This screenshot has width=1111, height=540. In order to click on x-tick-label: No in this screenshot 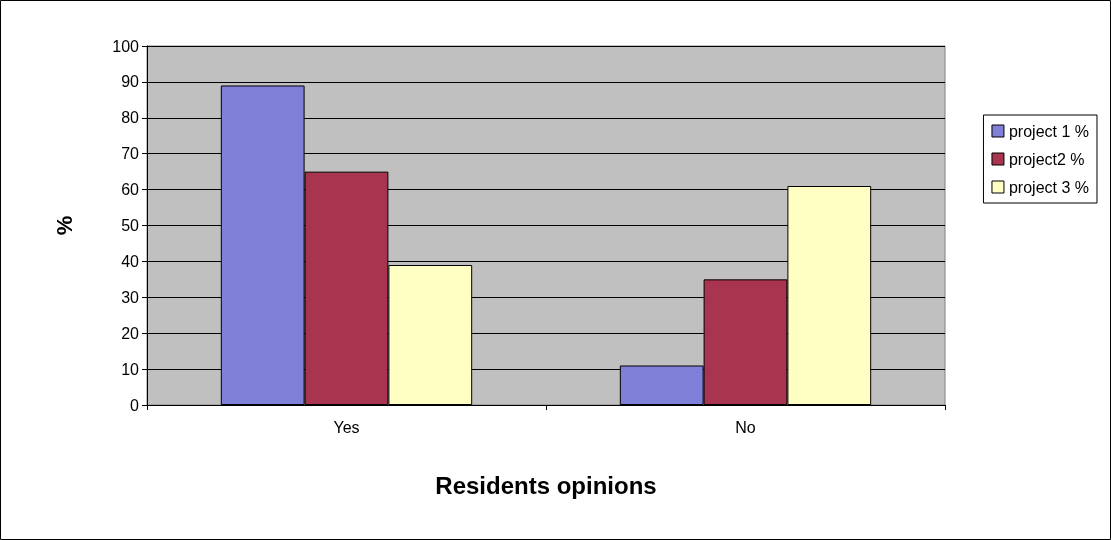, I will do `click(745, 427)`.